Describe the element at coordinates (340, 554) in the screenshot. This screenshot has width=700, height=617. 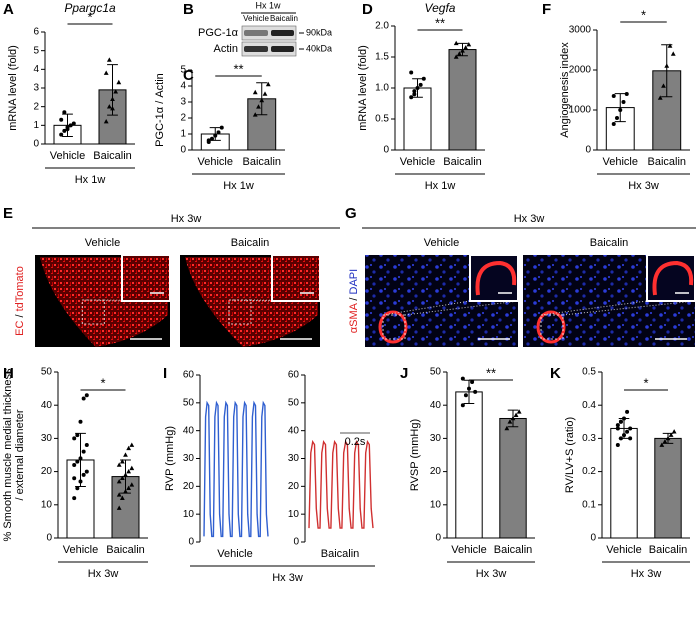
I see `legend-label: Baicalin` at that location.